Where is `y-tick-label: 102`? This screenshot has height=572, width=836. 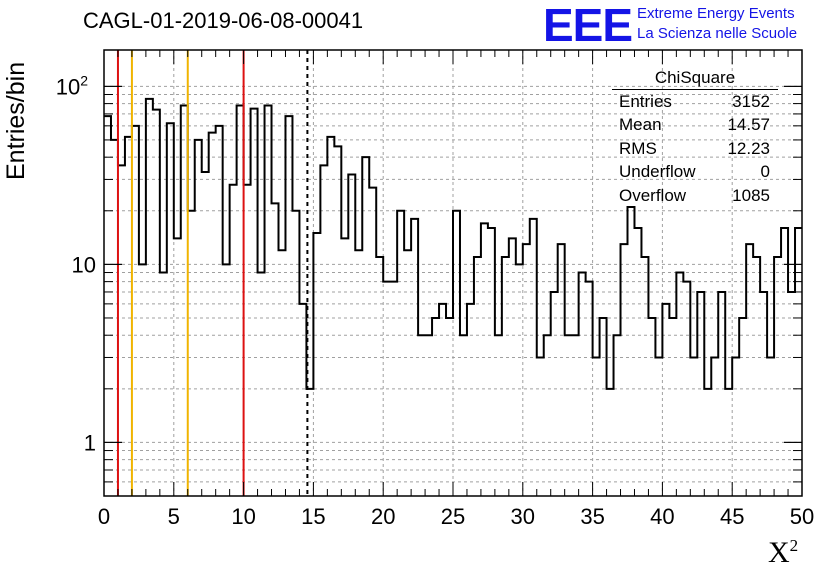
y-tick-label: 102 is located at coordinates (72, 85).